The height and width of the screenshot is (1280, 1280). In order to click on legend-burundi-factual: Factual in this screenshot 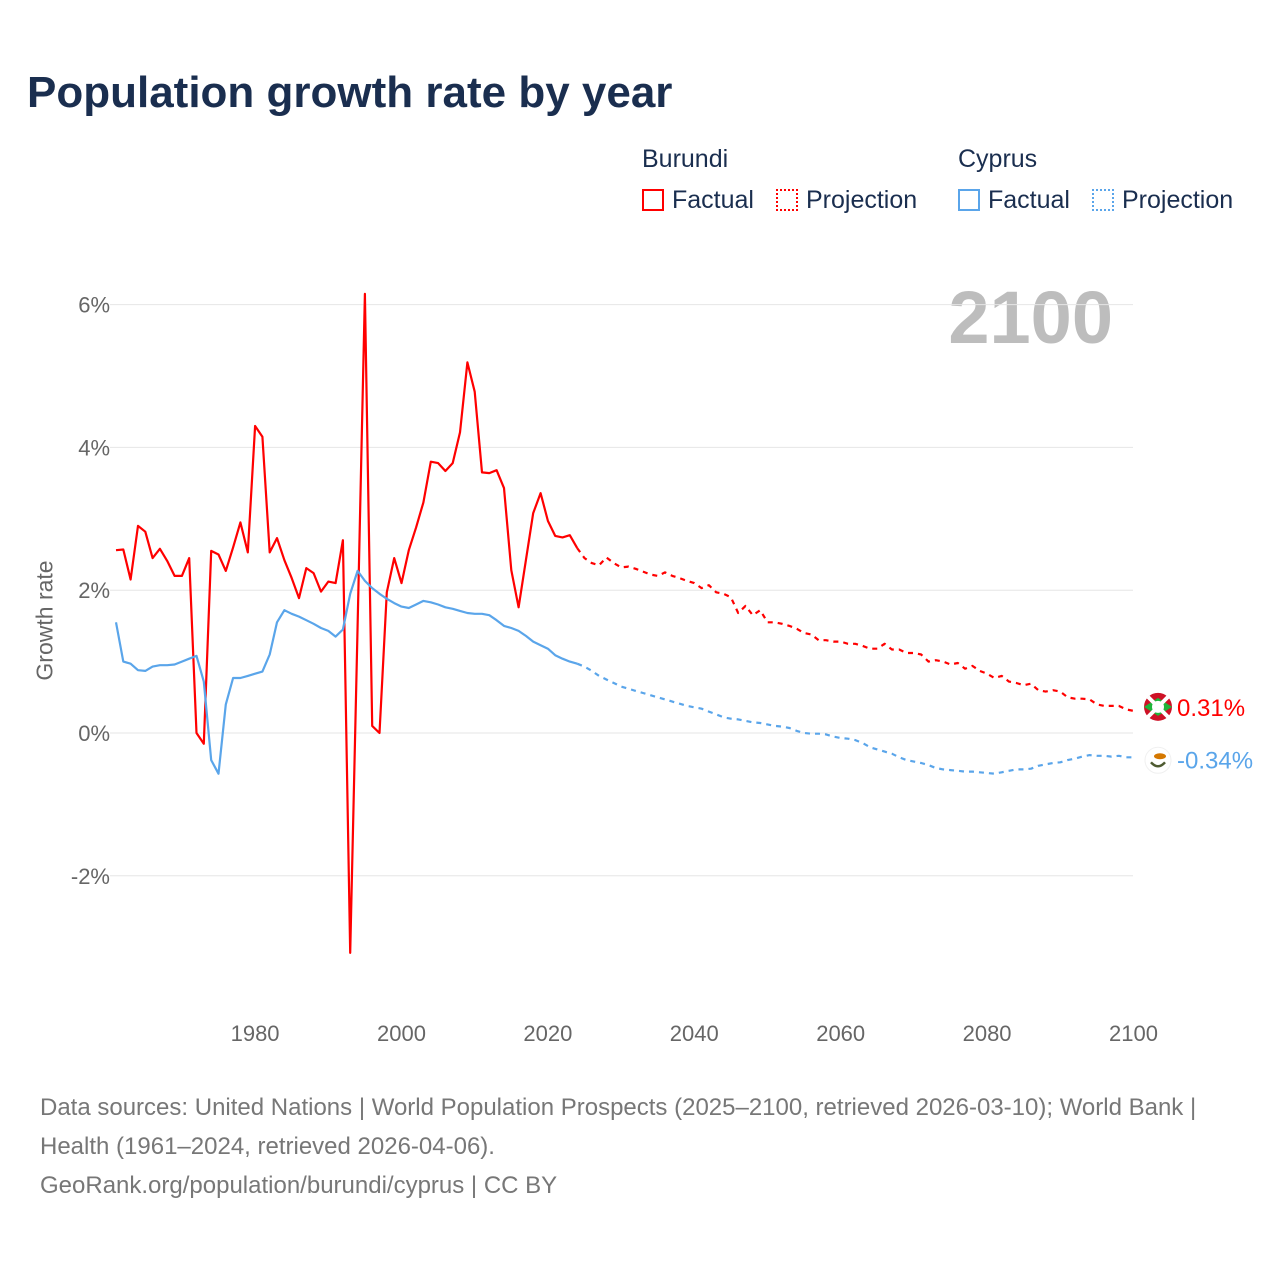, I will do `click(698, 200)`.